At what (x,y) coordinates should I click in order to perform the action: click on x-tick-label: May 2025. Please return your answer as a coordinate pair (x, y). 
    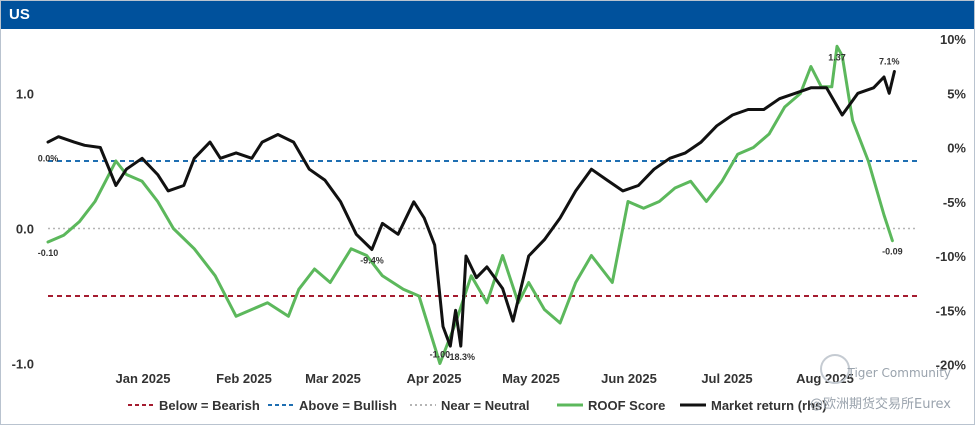
    Looking at the image, I should click on (531, 378).